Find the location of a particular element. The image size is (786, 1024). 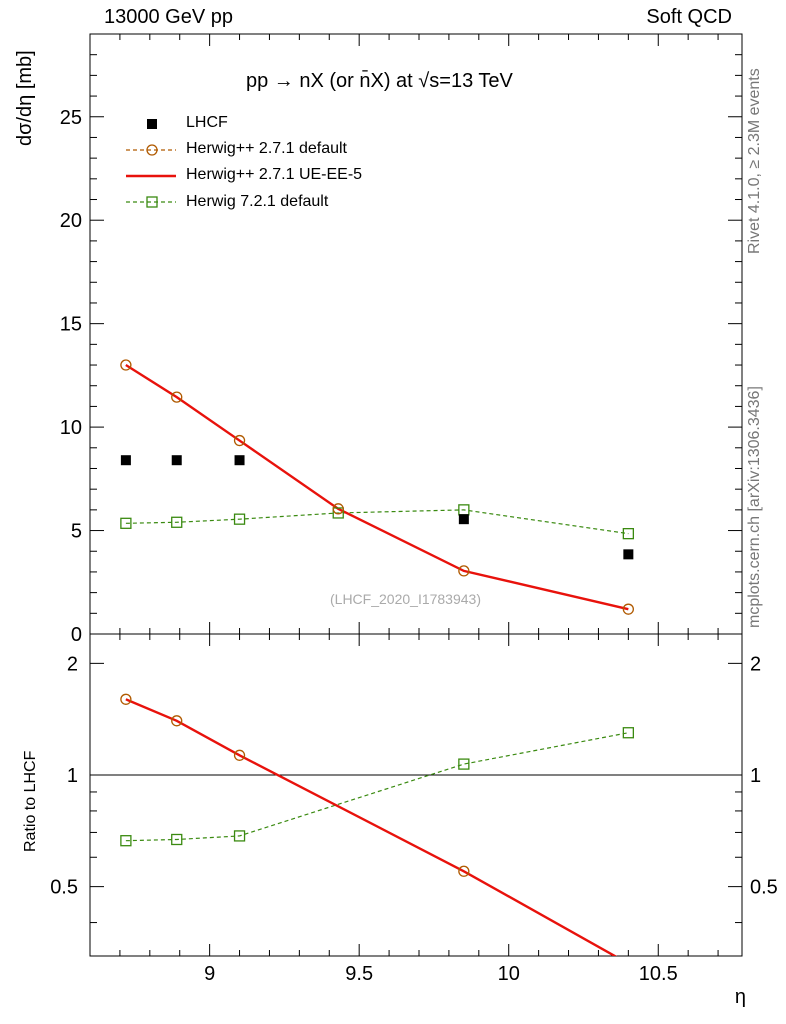

main-y-tick-label: 5 is located at coordinates (76, 532).